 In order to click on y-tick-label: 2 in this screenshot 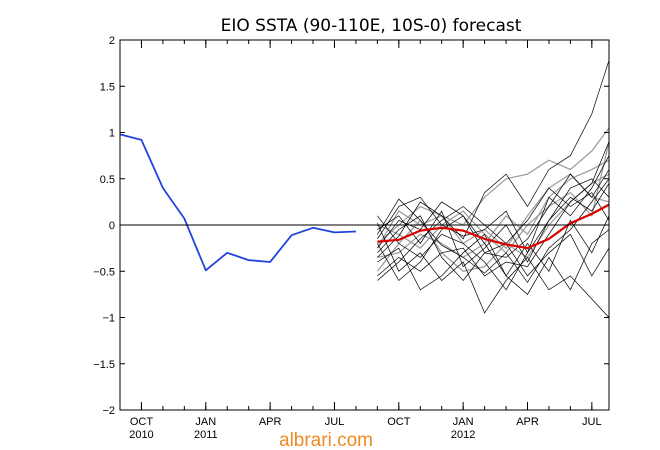, I will do `click(112, 41)`.